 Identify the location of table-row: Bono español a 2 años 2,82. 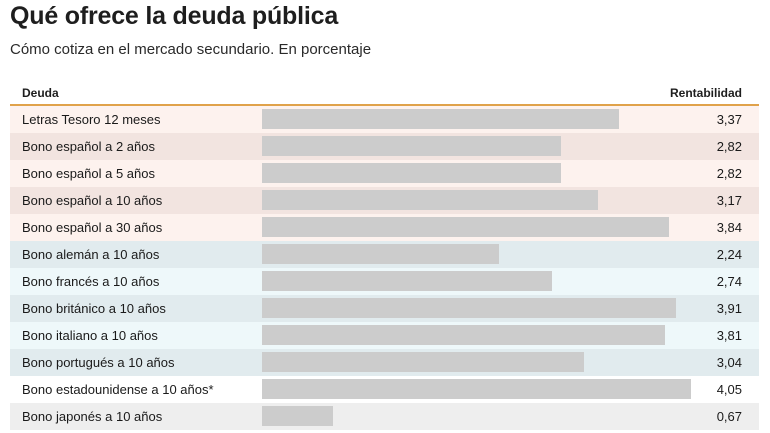
(384, 146).